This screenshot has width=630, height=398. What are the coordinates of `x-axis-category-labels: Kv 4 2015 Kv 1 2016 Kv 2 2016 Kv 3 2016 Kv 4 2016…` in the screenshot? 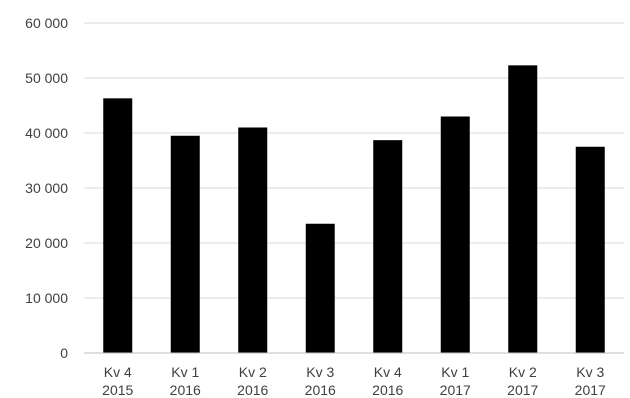 It's located at (354, 381).